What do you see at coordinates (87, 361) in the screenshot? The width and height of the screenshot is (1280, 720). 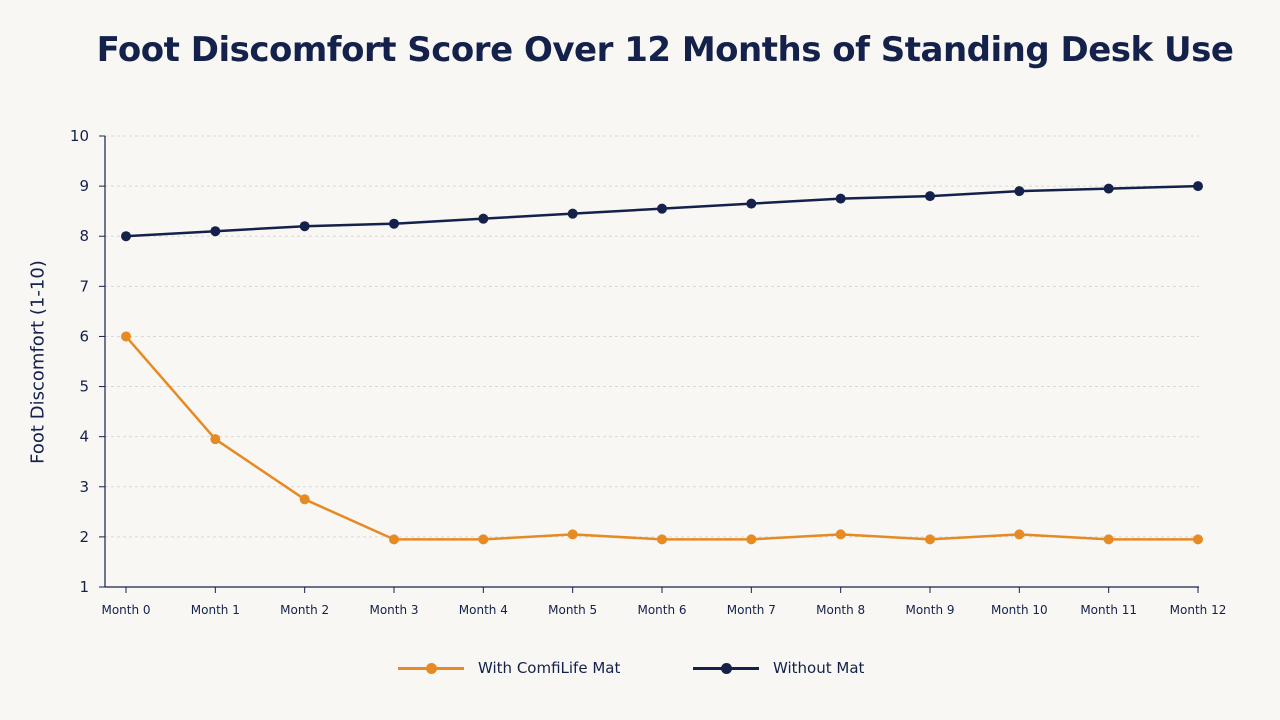 I see `y-ticks: 1 2 3 4 5 6 7 8 9 10` at bounding box center [87, 361].